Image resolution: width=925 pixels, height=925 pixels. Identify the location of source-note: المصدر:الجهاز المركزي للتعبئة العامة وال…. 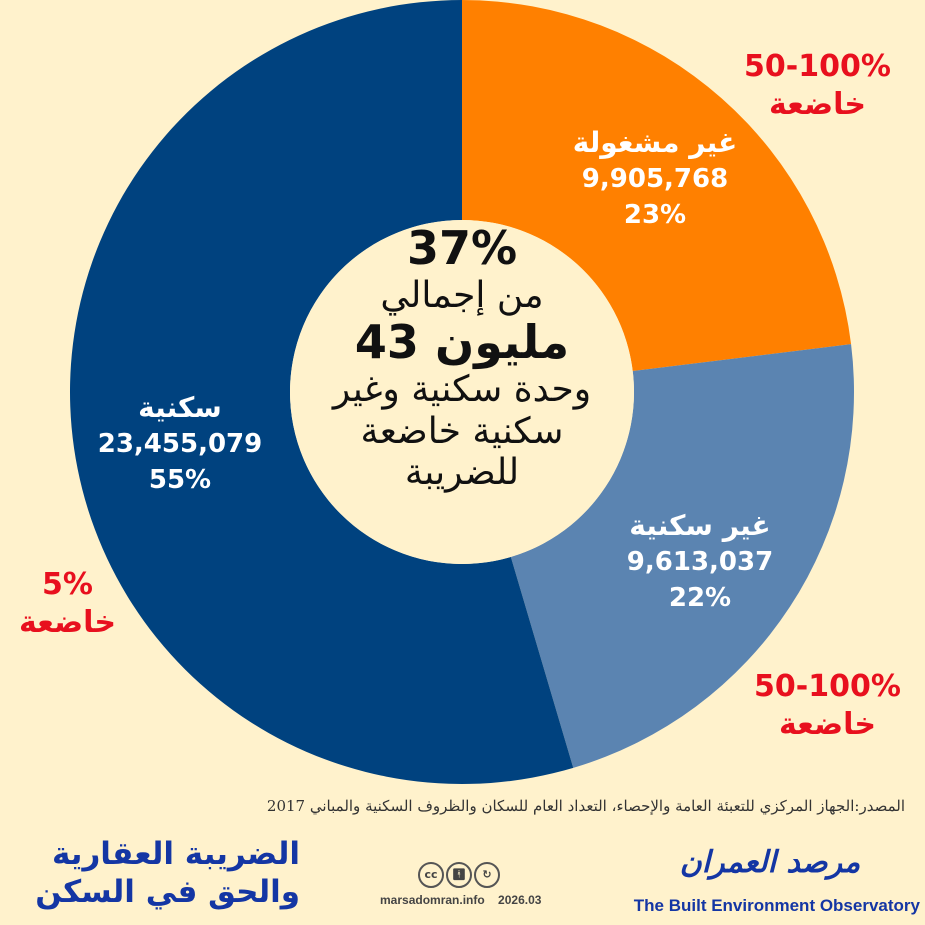
(585, 806).